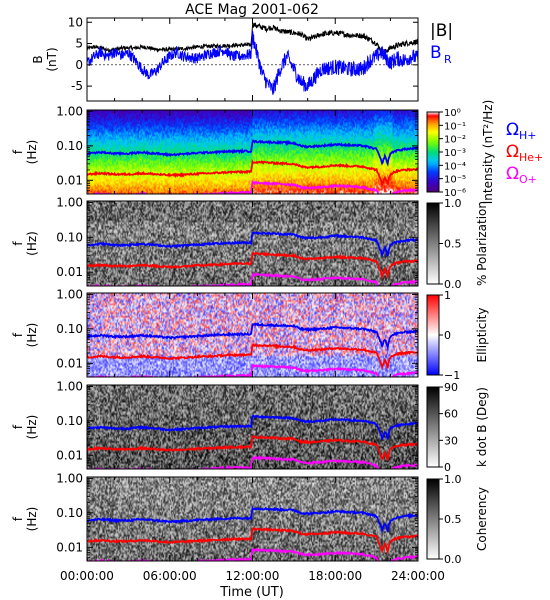 The width and height of the screenshot is (550, 600). What do you see at coordinates (451, 440) in the screenshot?
I see `colorbar-tick-label: 30` at bounding box center [451, 440].